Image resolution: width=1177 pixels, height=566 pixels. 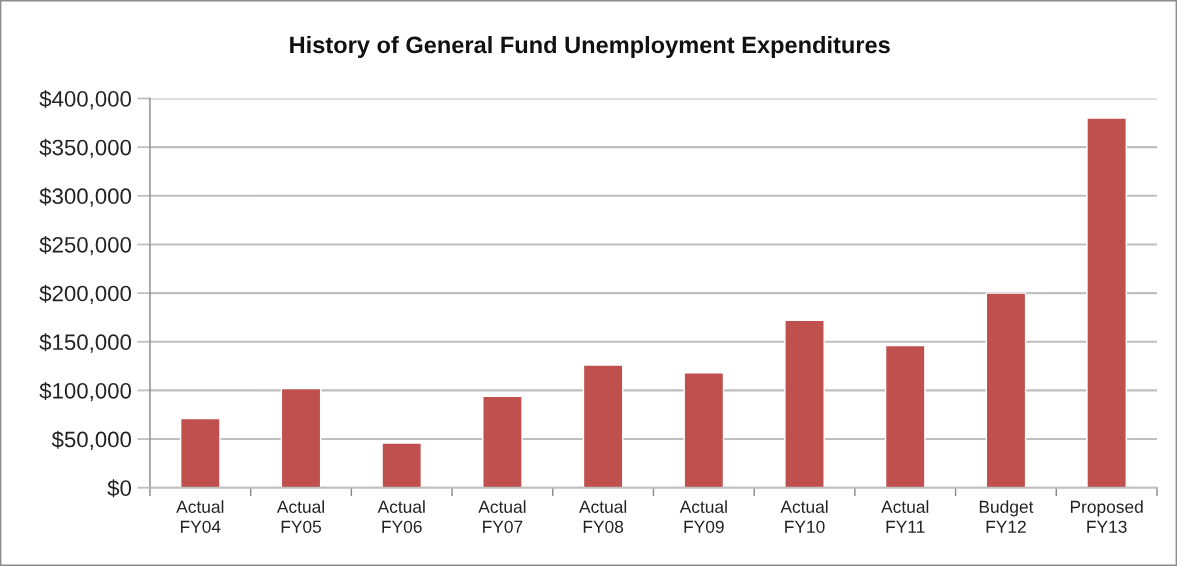 I want to click on y-tick-label: $50,000, so click(x=91, y=440).